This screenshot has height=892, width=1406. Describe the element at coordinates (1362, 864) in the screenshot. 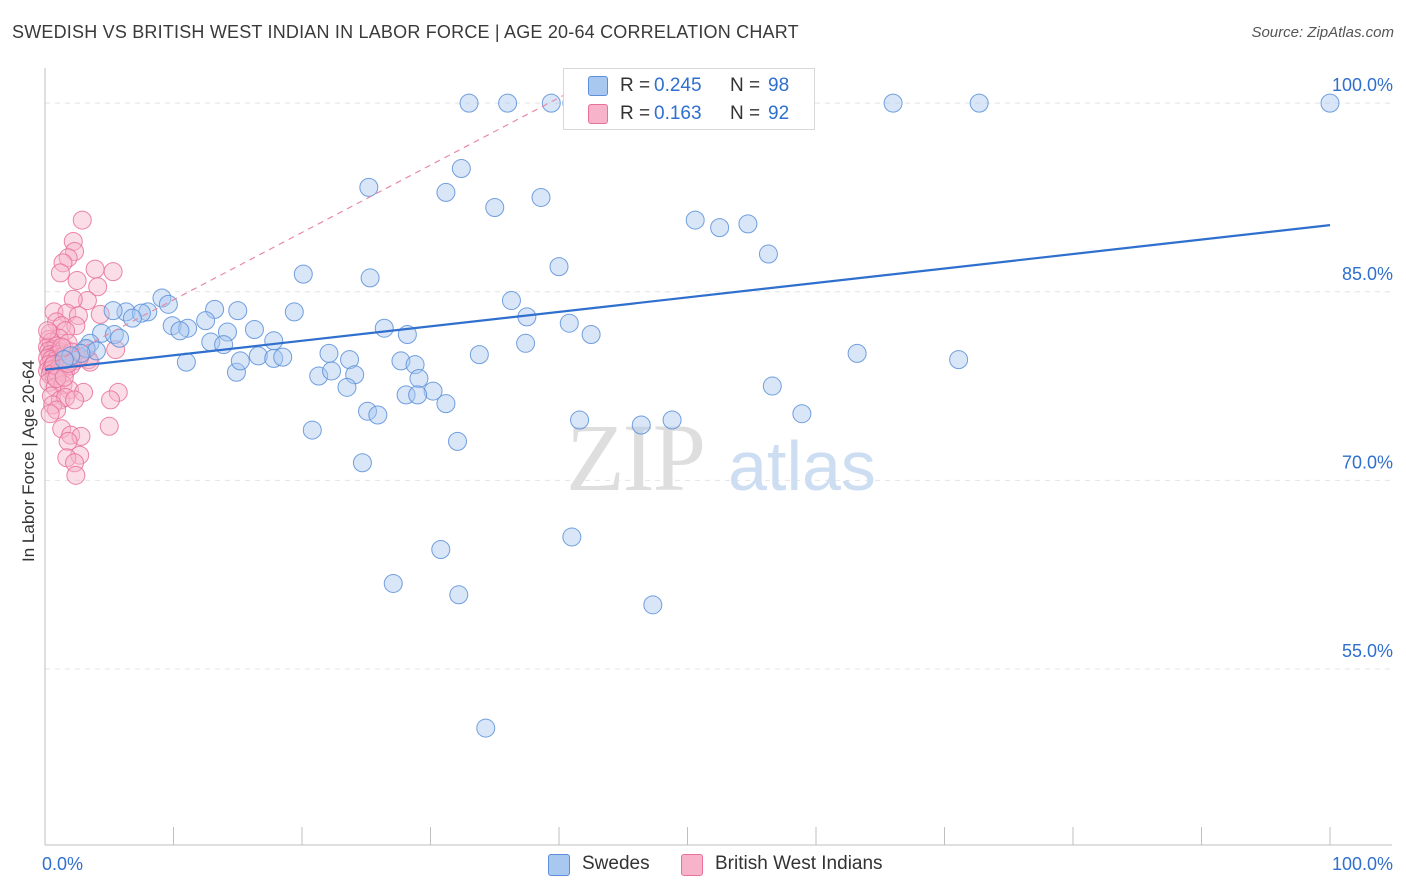

I see `x-tick-label-max: 100.0%` at that location.